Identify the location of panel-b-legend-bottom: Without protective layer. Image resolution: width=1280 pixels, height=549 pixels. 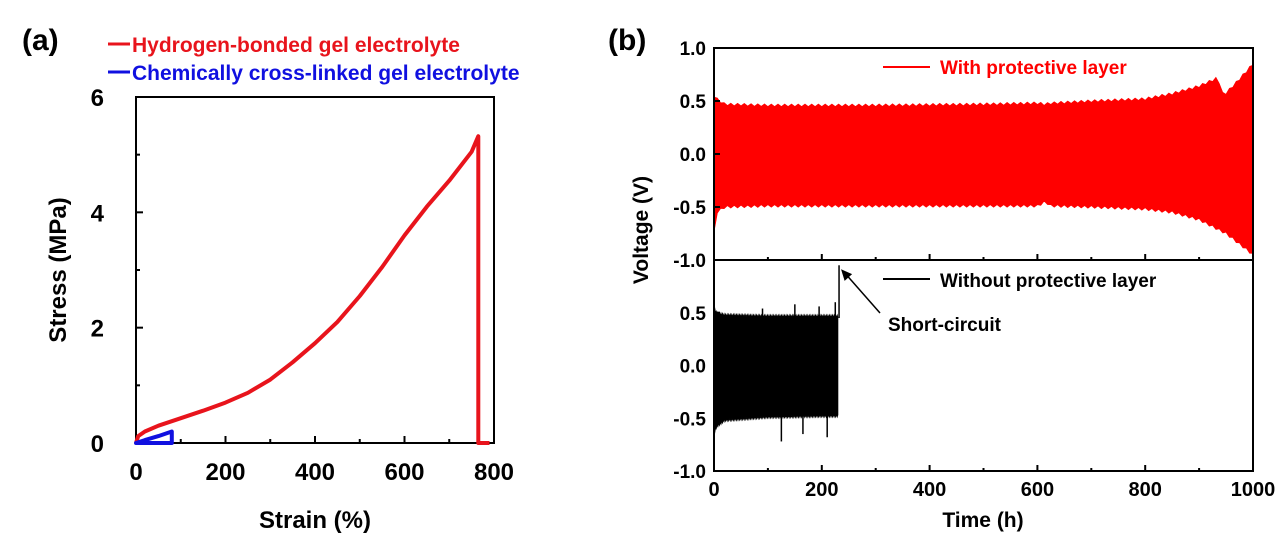
(1020, 281).